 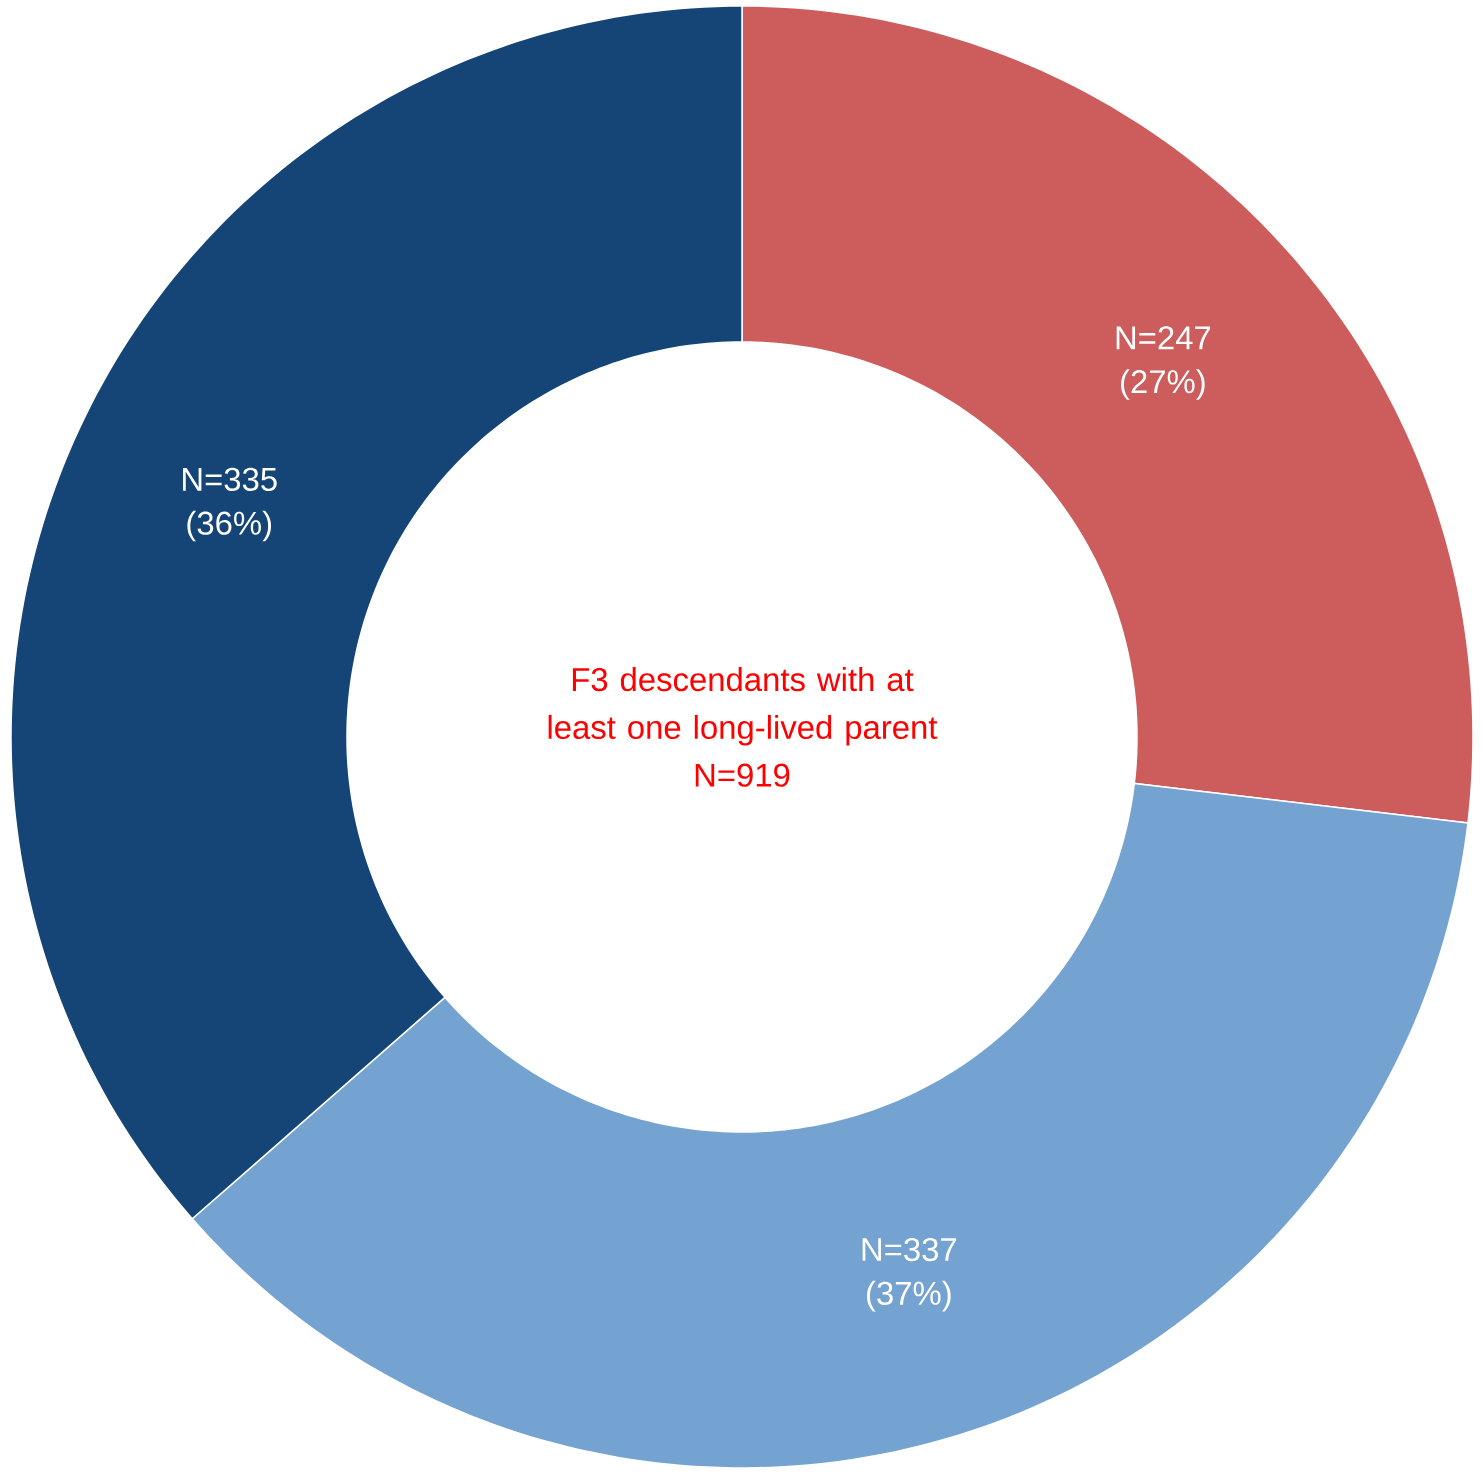 What do you see at coordinates (230, 504) in the screenshot?
I see `data-label: N=335 (36%)` at bounding box center [230, 504].